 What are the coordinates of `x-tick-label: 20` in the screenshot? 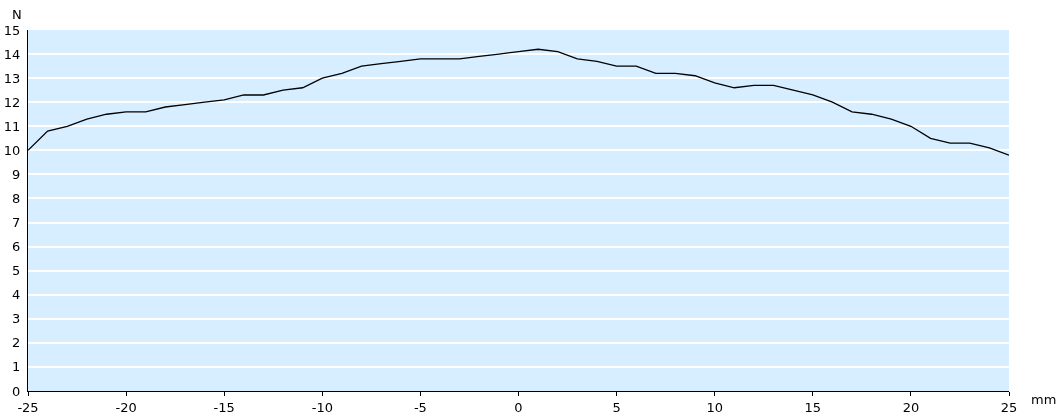 It's located at (911, 407).